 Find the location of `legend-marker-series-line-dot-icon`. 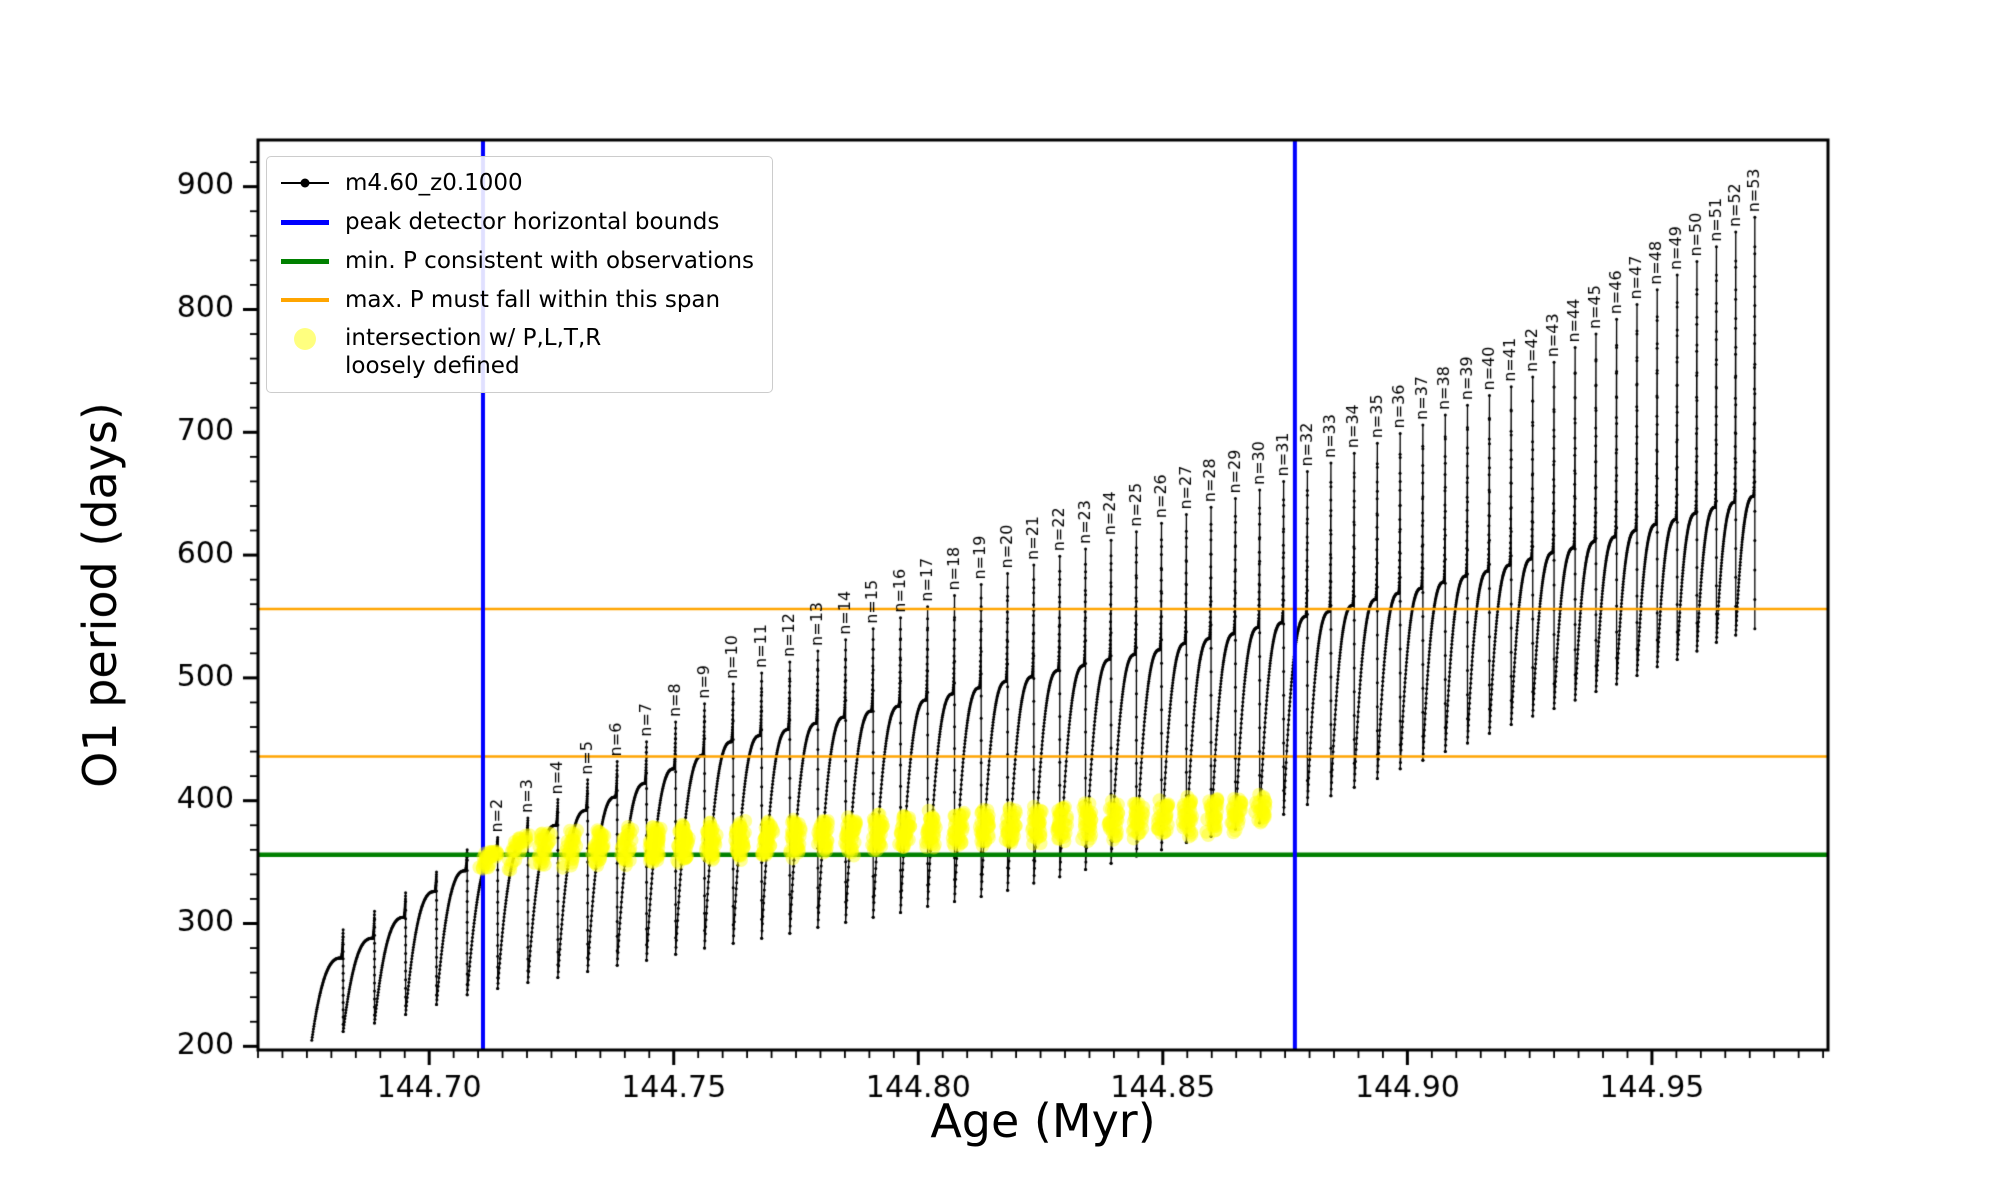

legend-marker-series-line-dot-icon is located at coordinates (305, 183).